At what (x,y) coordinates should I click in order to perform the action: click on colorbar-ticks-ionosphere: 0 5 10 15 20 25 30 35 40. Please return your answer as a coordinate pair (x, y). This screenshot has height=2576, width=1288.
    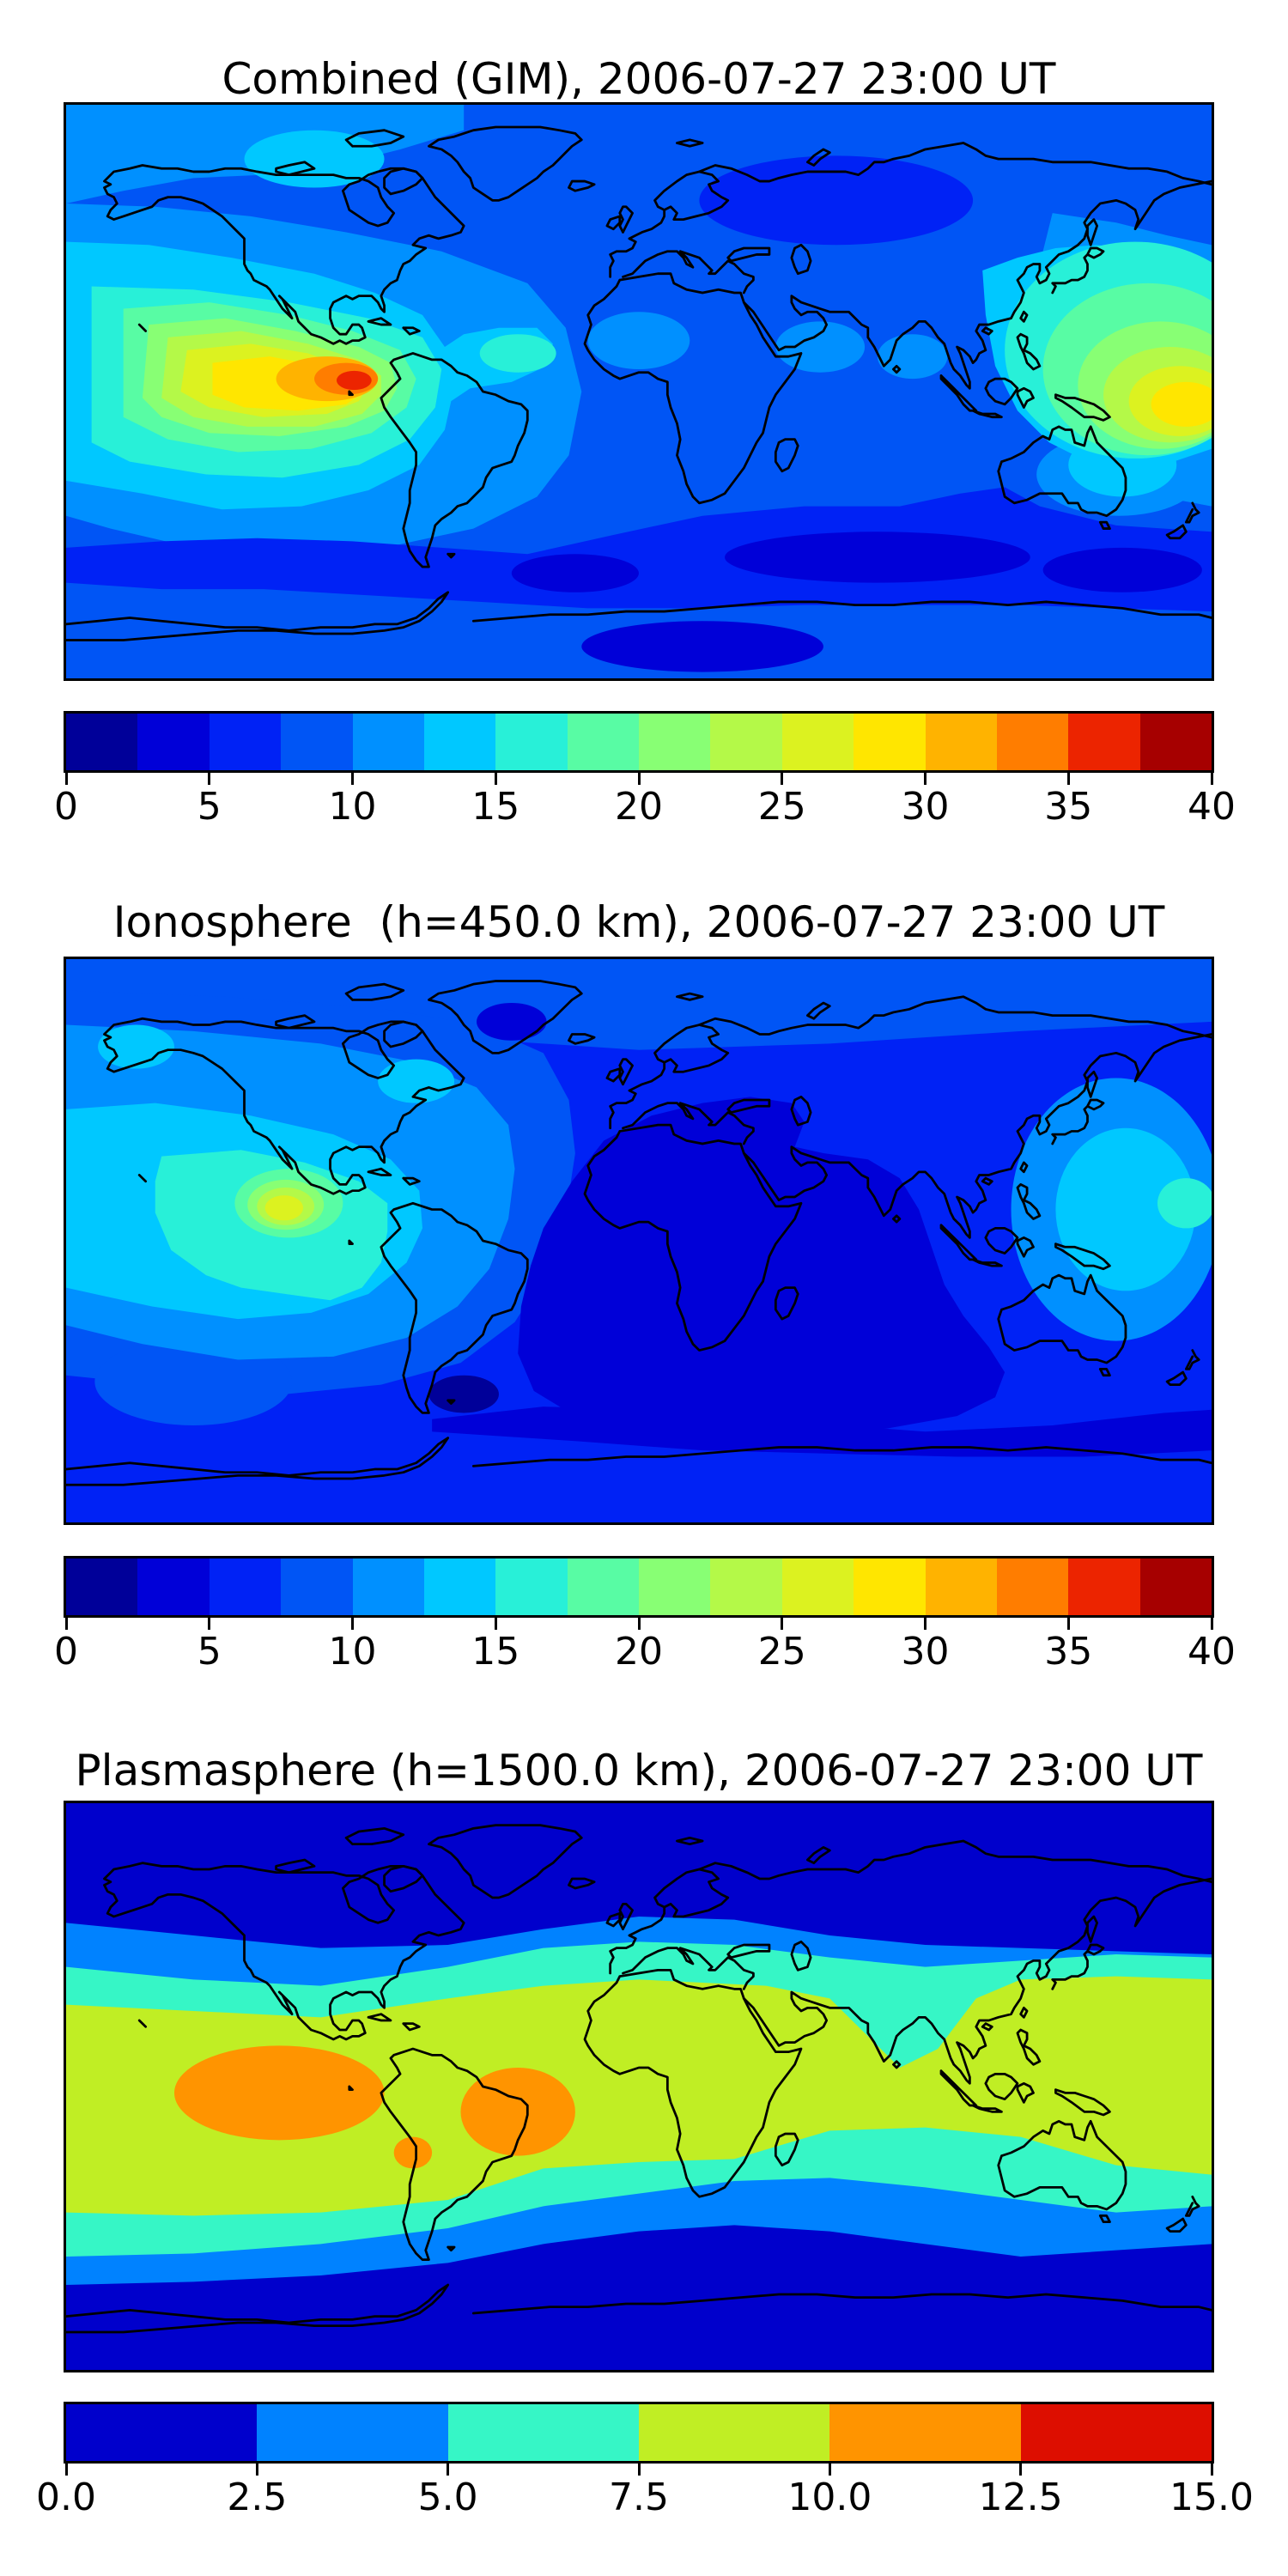
    Looking at the image, I should click on (645, 1658).